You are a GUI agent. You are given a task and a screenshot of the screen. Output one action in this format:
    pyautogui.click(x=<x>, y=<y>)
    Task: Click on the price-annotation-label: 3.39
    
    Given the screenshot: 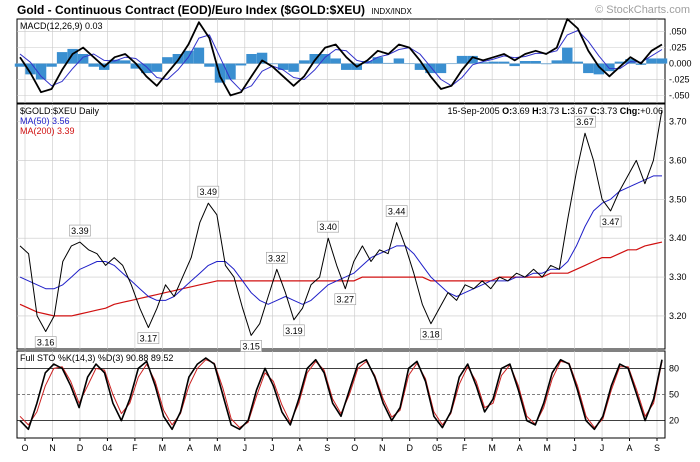 What is the action you would take?
    pyautogui.click(x=80, y=231)
    